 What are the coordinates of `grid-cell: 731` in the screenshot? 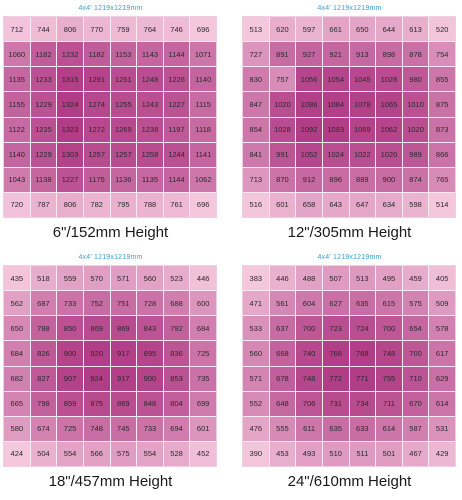 It's located at (335, 403).